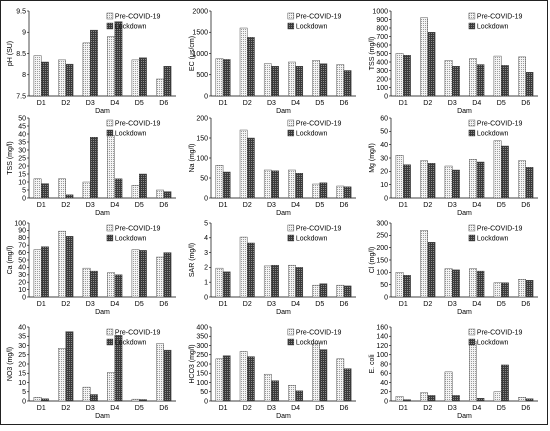 The height and width of the screenshot is (431, 550). I want to click on y-tick-label: 300, so click(382, 223).